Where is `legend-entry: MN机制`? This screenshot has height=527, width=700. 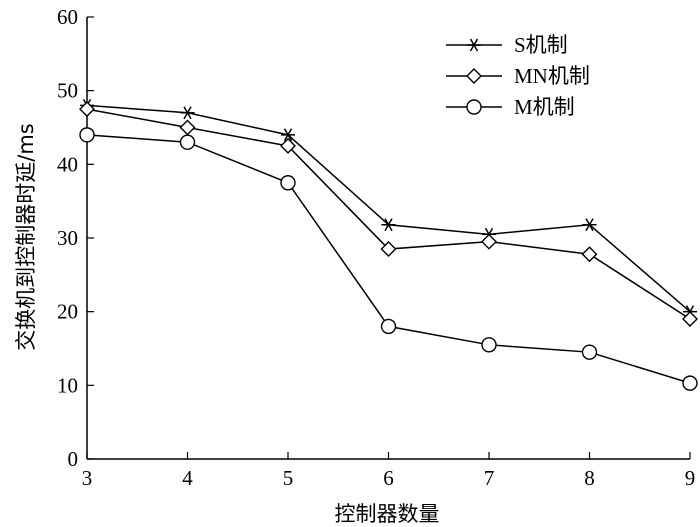
legend-entry: MN机制 is located at coordinates (518, 76).